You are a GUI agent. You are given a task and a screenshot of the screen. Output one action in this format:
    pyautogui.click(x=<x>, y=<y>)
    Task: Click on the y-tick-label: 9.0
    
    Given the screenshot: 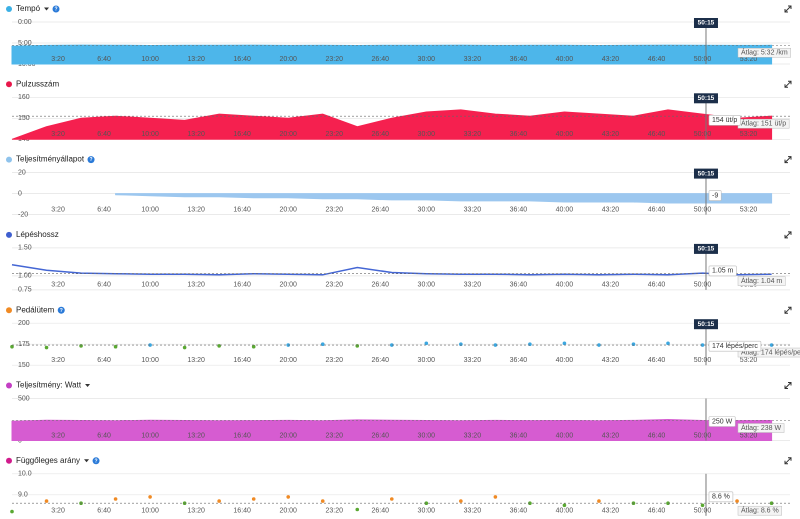 What is the action you would take?
    pyautogui.click(x=23, y=495)
    